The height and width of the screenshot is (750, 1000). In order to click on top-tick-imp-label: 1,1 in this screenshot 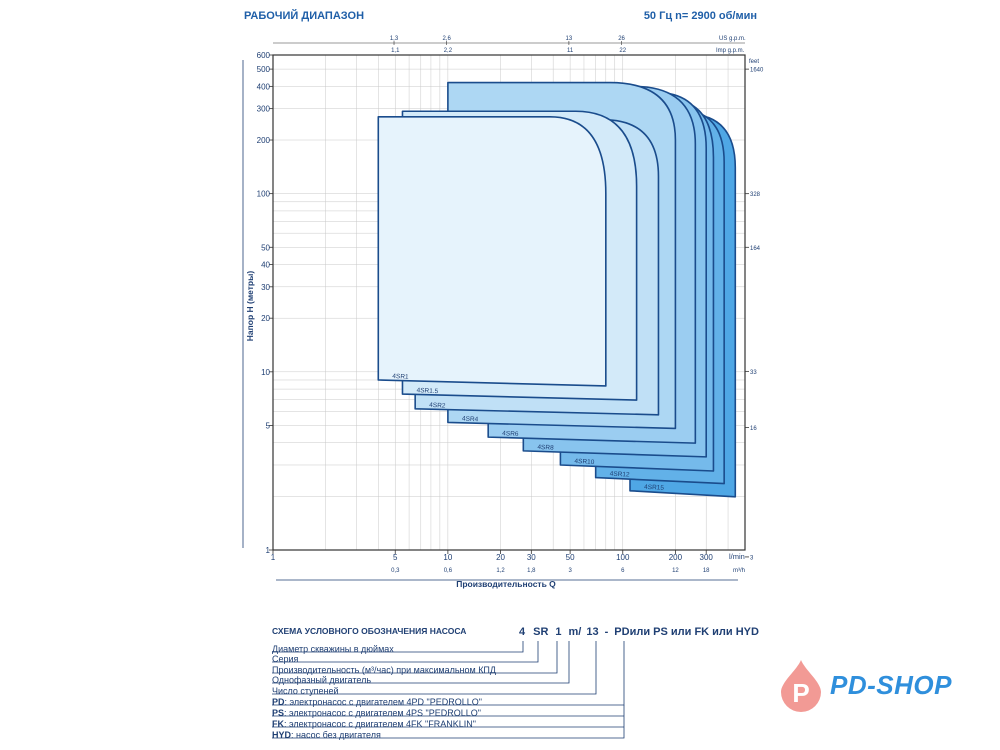, I will do `click(395, 51)`.